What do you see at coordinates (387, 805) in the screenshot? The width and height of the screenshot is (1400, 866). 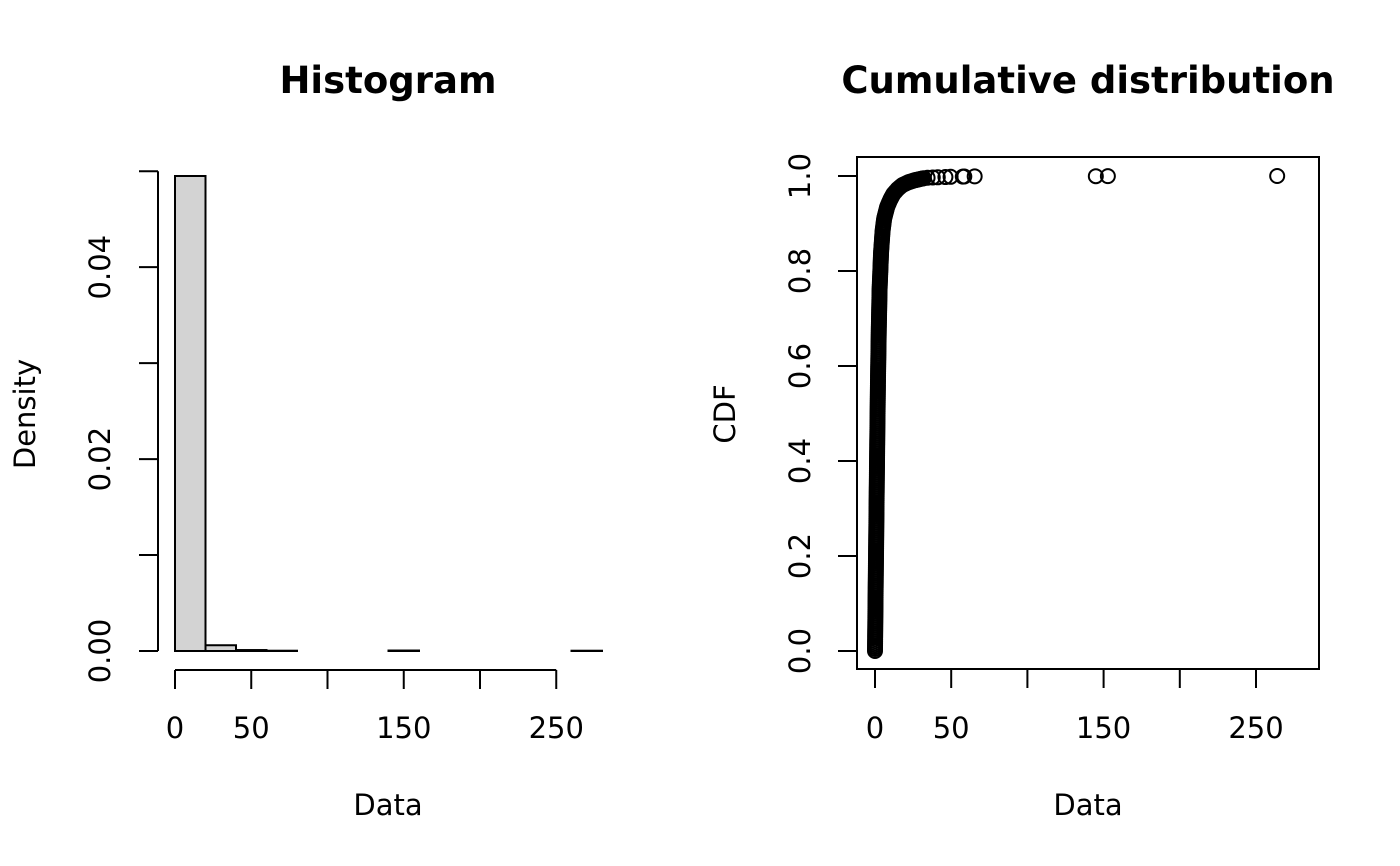 I see `histogram-x-axis-label: Data` at bounding box center [387, 805].